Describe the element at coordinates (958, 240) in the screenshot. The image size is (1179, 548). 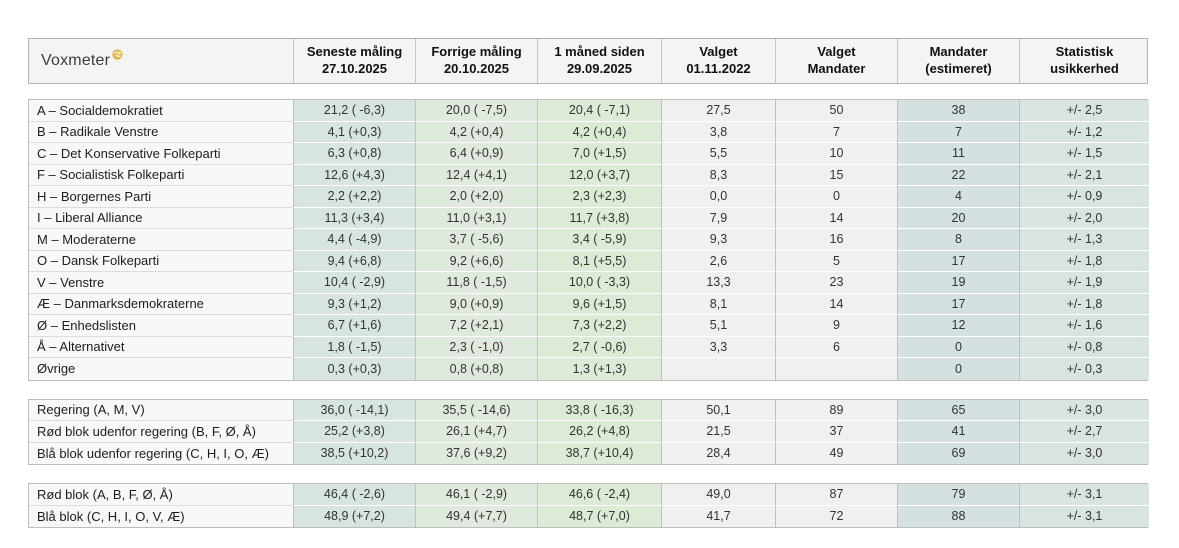
I see `cell-mandater-estimeret: 8` at that location.